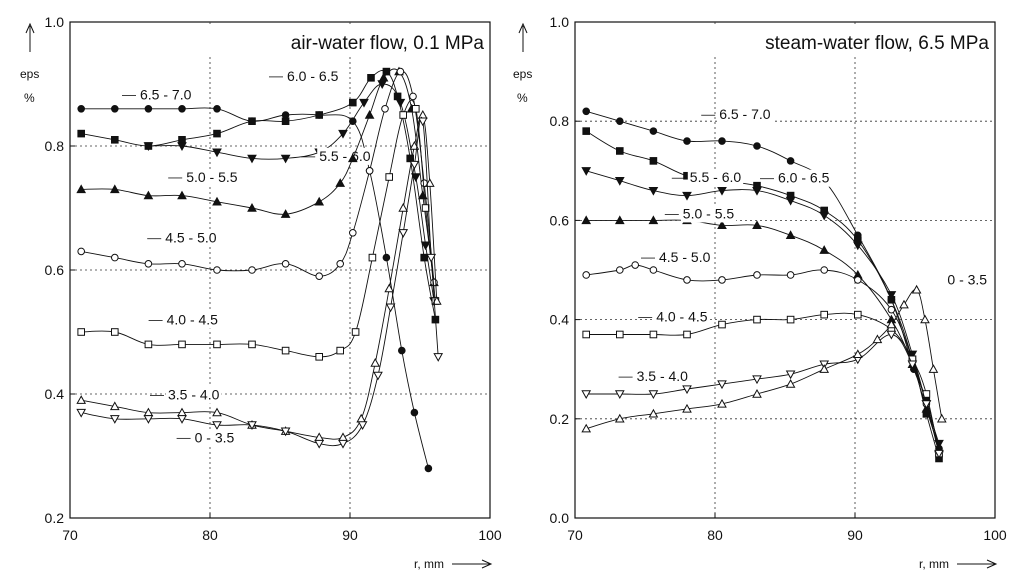  What do you see at coordinates (29, 63) in the screenshot?
I see `left-y-axis-label: eps %` at bounding box center [29, 63].